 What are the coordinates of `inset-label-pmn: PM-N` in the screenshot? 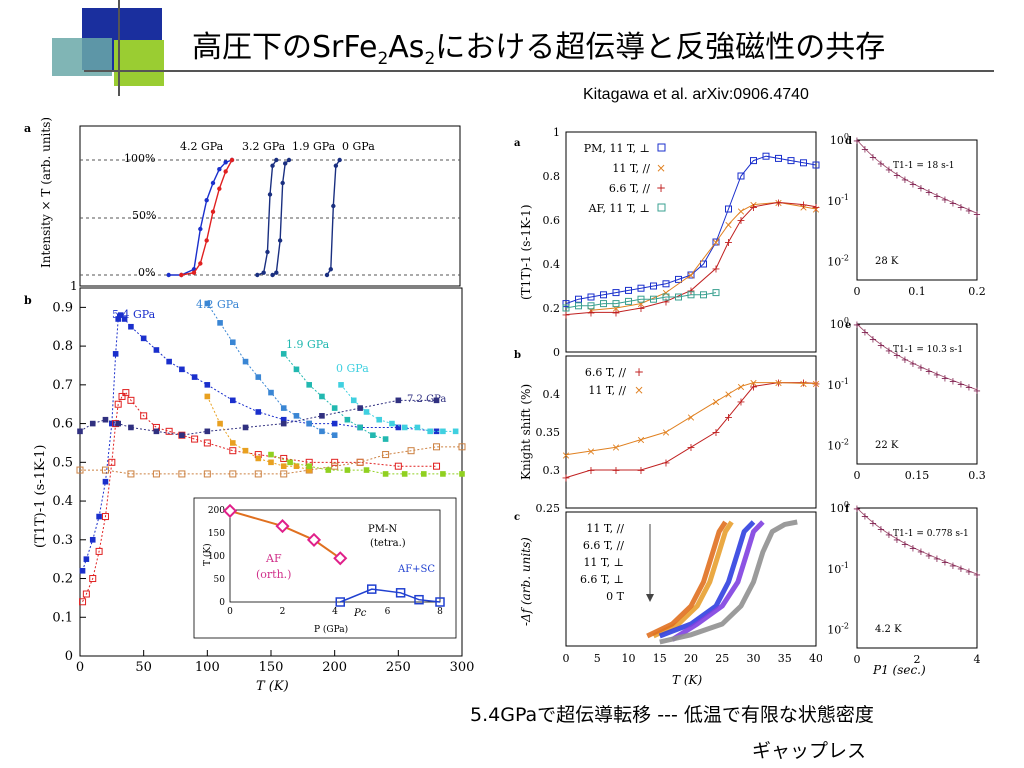 It's located at (382, 529).